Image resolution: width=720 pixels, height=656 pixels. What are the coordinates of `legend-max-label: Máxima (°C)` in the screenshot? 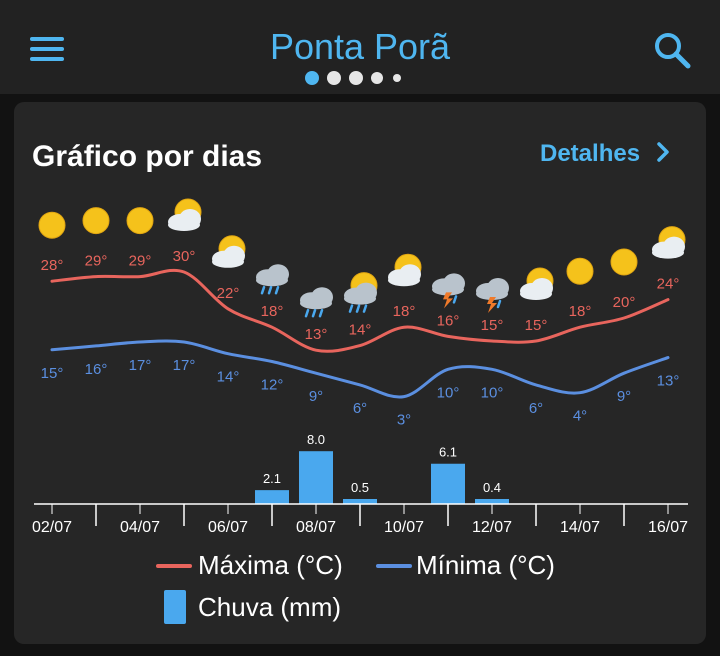 It's located at (270, 565).